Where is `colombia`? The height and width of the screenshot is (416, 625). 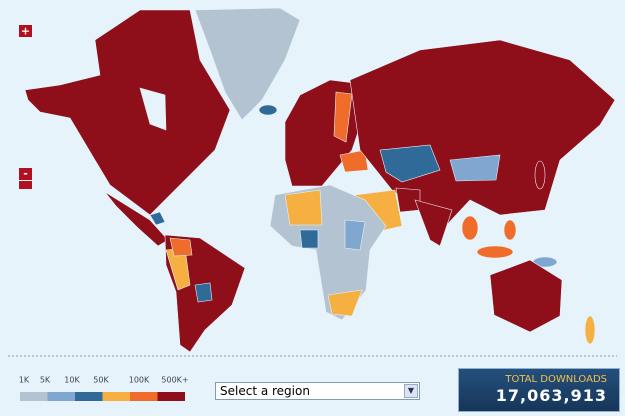 colombia is located at coordinates (181, 247).